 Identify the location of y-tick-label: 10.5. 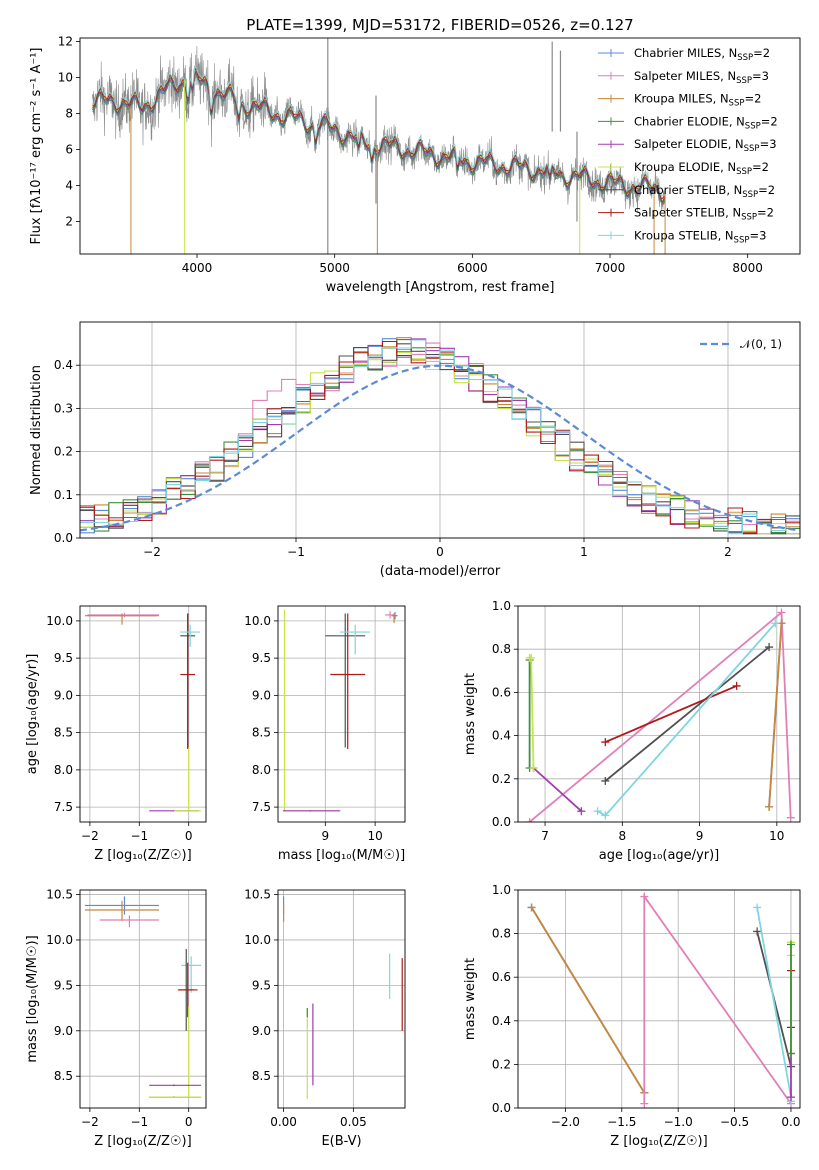
(257, 895).